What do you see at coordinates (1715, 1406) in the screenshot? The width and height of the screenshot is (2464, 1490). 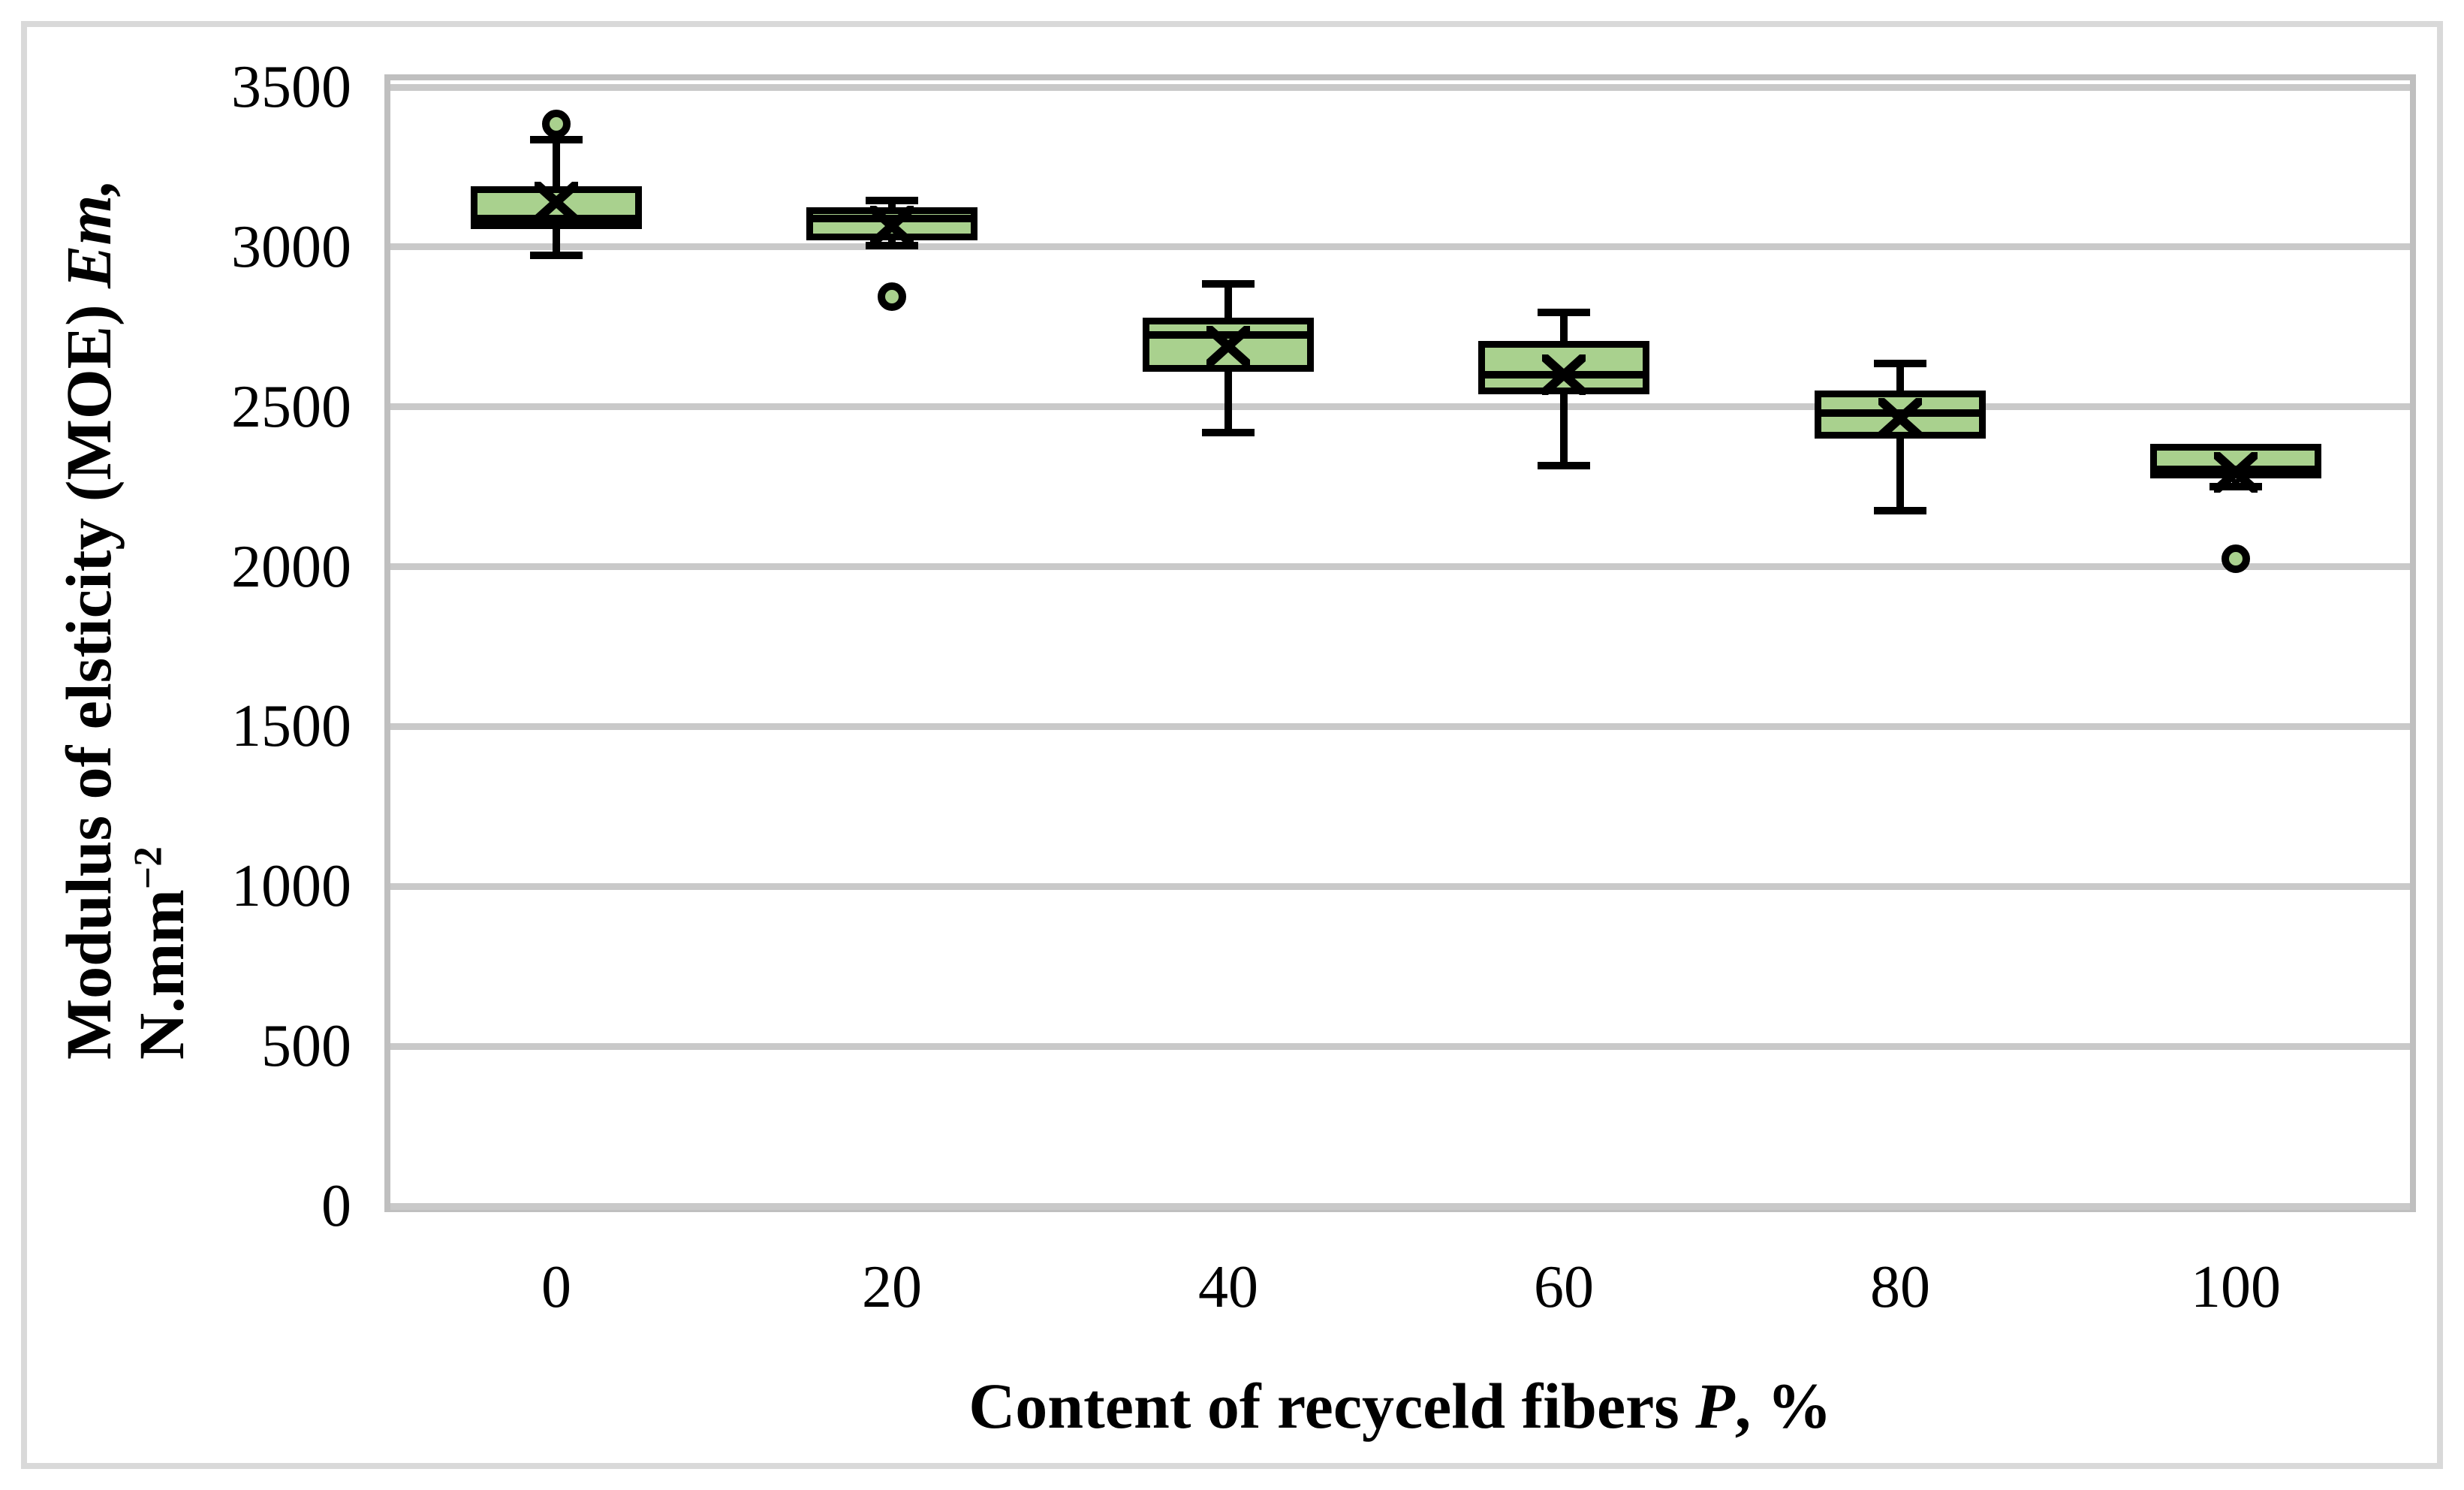 I see `title-text-part: P` at bounding box center [1715, 1406].